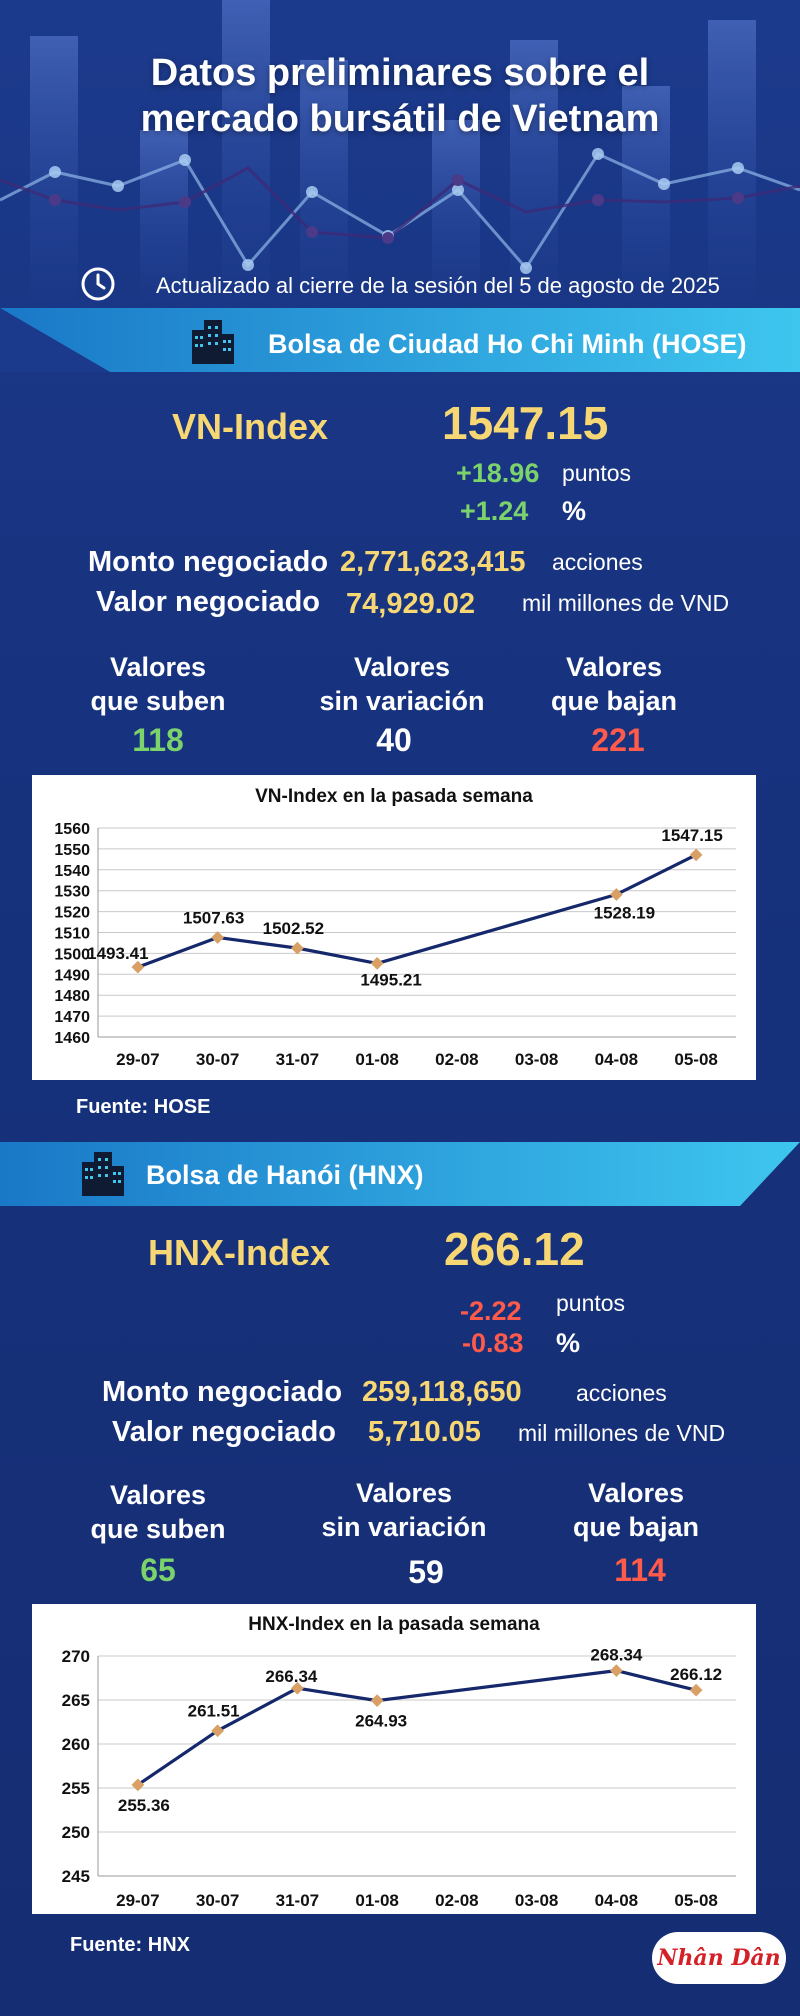 The image size is (800, 2016). I want to click on hnx-down-label-1: Valores, so click(636, 1493).